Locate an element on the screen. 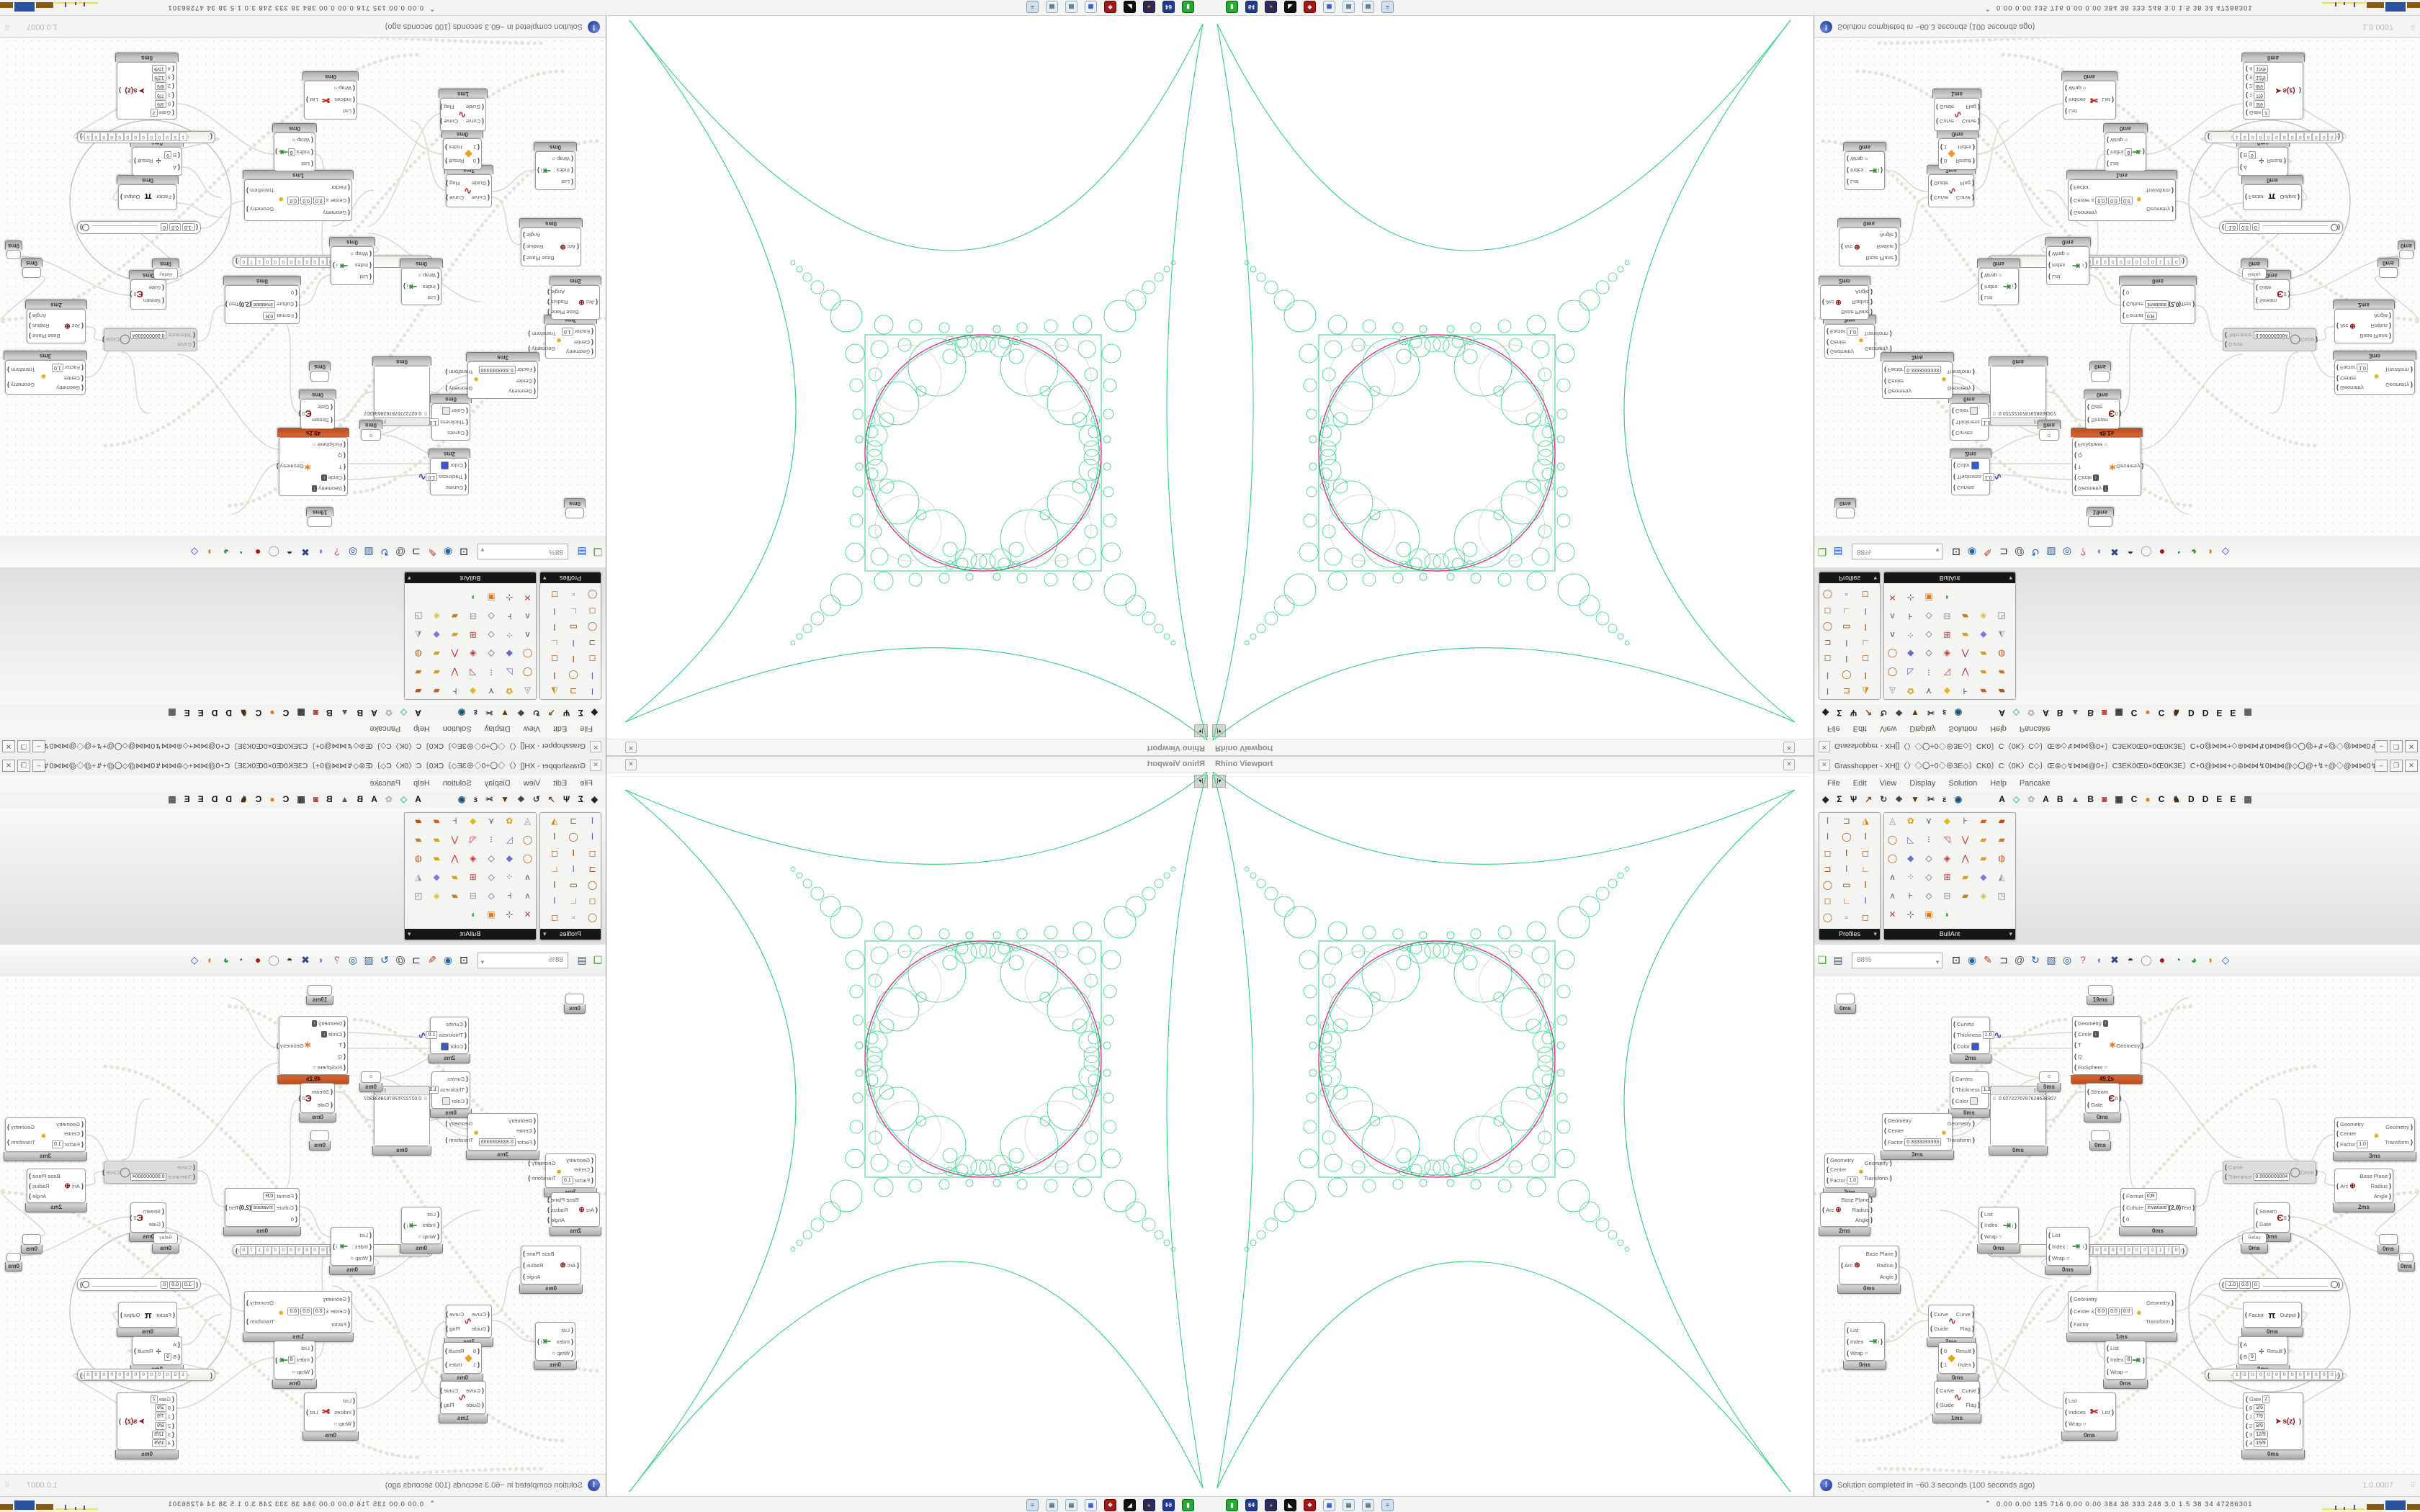 The image size is (2420, 1512). component-icon: ▣ is located at coordinates (492, 598).